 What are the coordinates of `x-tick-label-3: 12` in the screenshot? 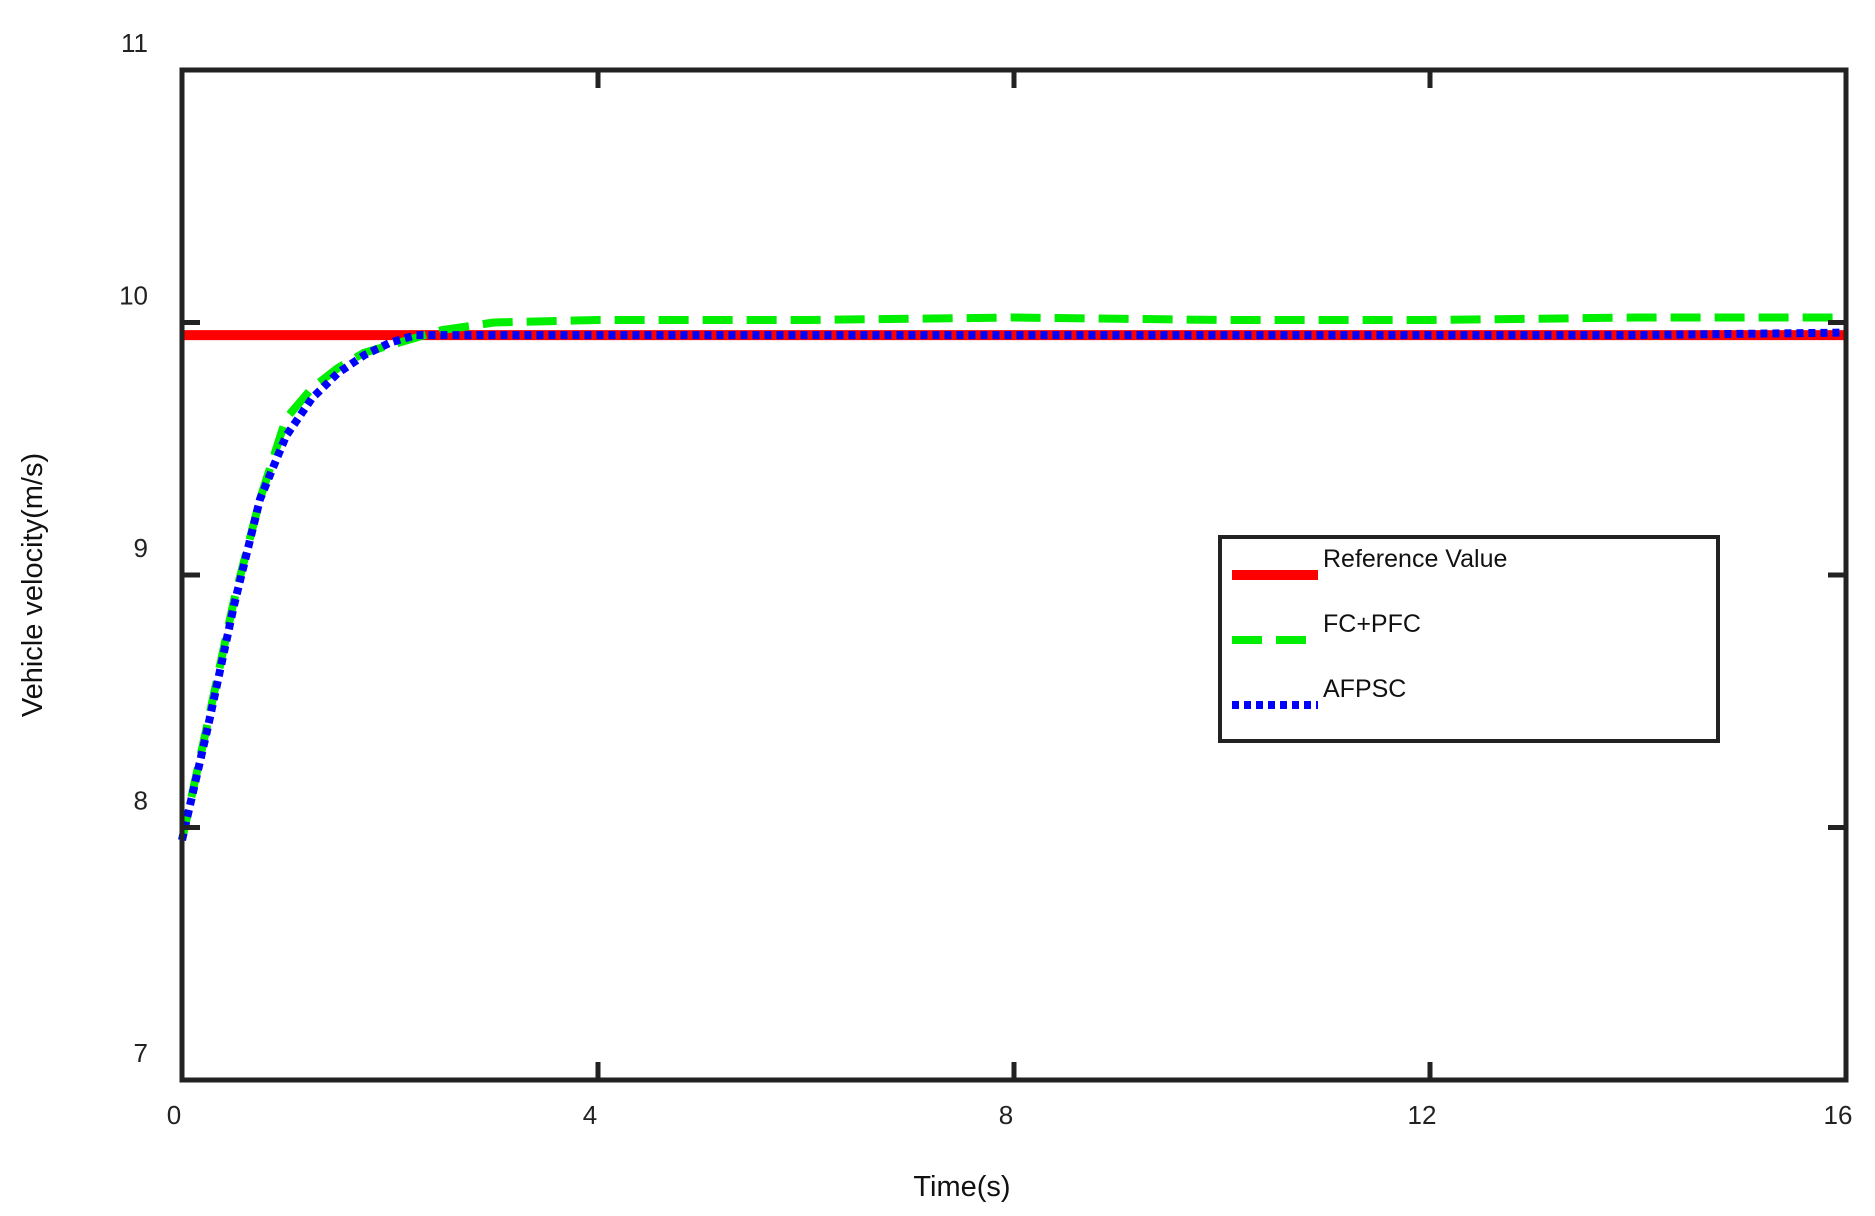 It's located at (1422, 1115).